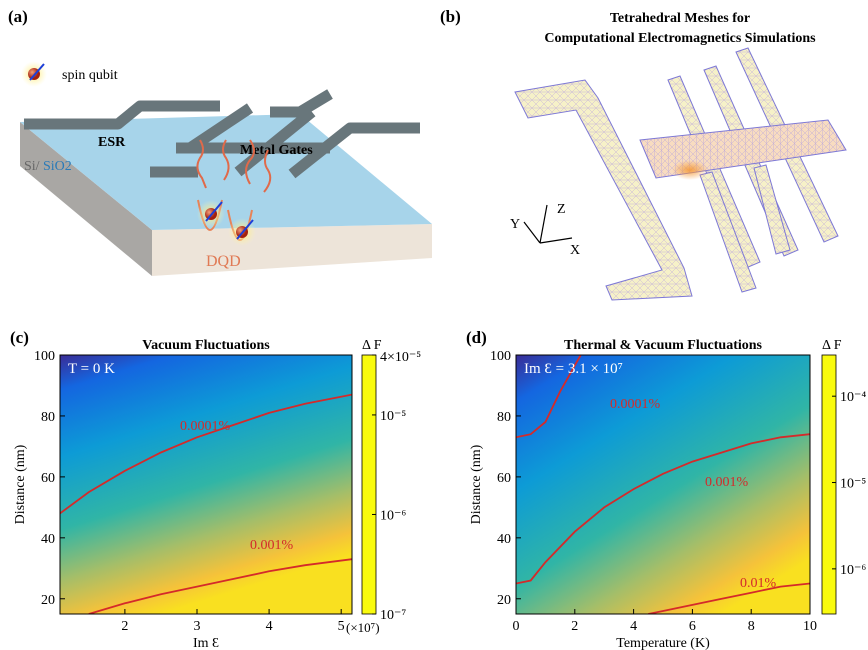 This screenshot has height=650, width=868. Describe the element at coordinates (751, 626) in the screenshot. I see `x-tick-label: 8` at that location.